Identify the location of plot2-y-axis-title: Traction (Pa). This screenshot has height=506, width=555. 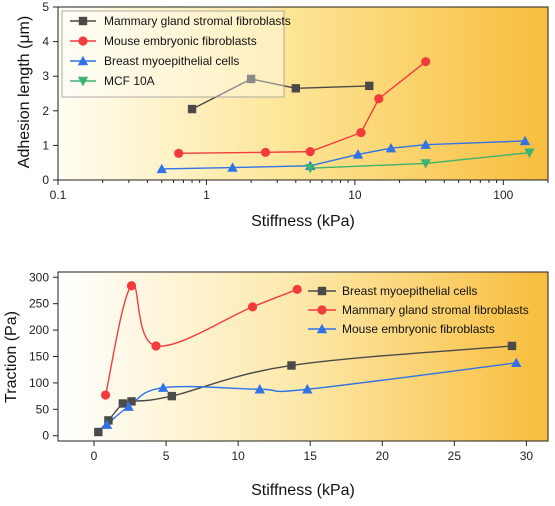
(11, 357).